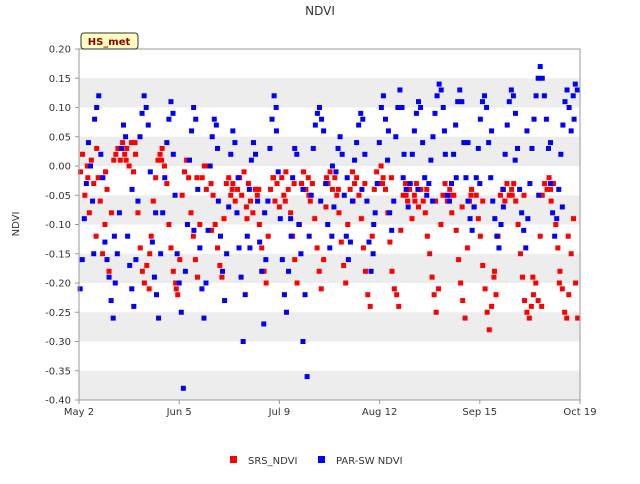 Image resolution: width=640 pixels, height=484 pixels. Describe the element at coordinates (60, 79) in the screenshot. I see `y-tick-label: 0.15` at that location.